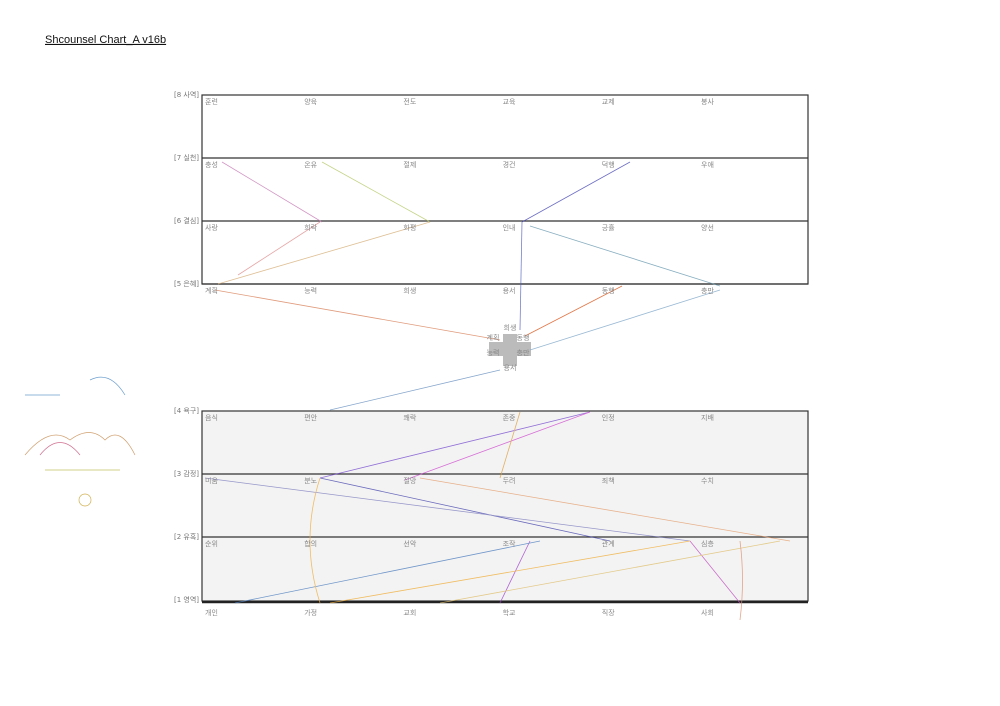  Describe the element at coordinates (707, 290) in the screenshot. I see `item-label: 충만` at that location.